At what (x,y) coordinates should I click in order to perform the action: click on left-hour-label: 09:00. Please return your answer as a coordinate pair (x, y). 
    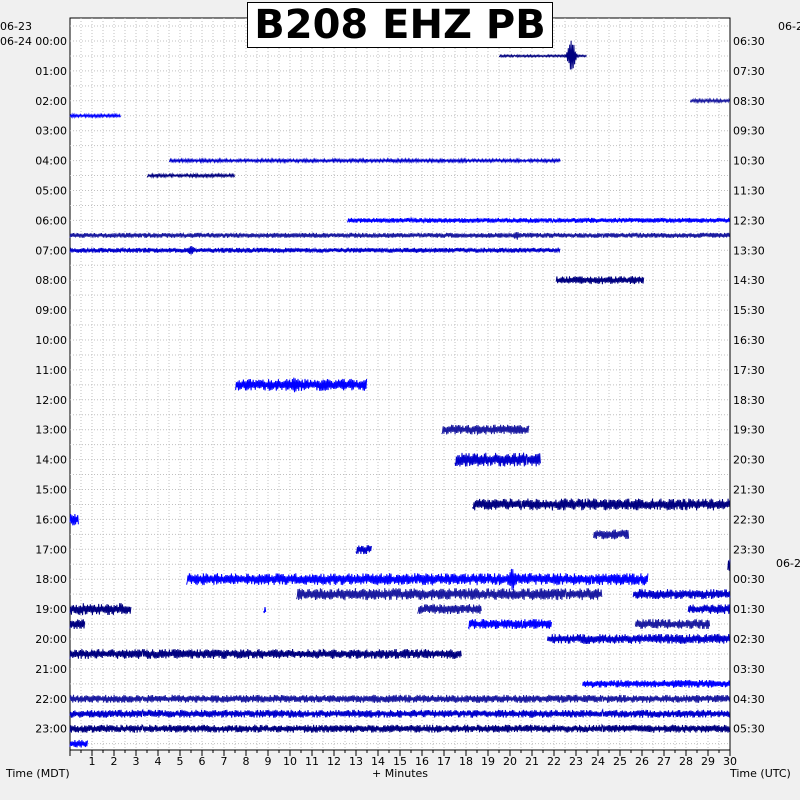
    Looking at the image, I should click on (51, 310).